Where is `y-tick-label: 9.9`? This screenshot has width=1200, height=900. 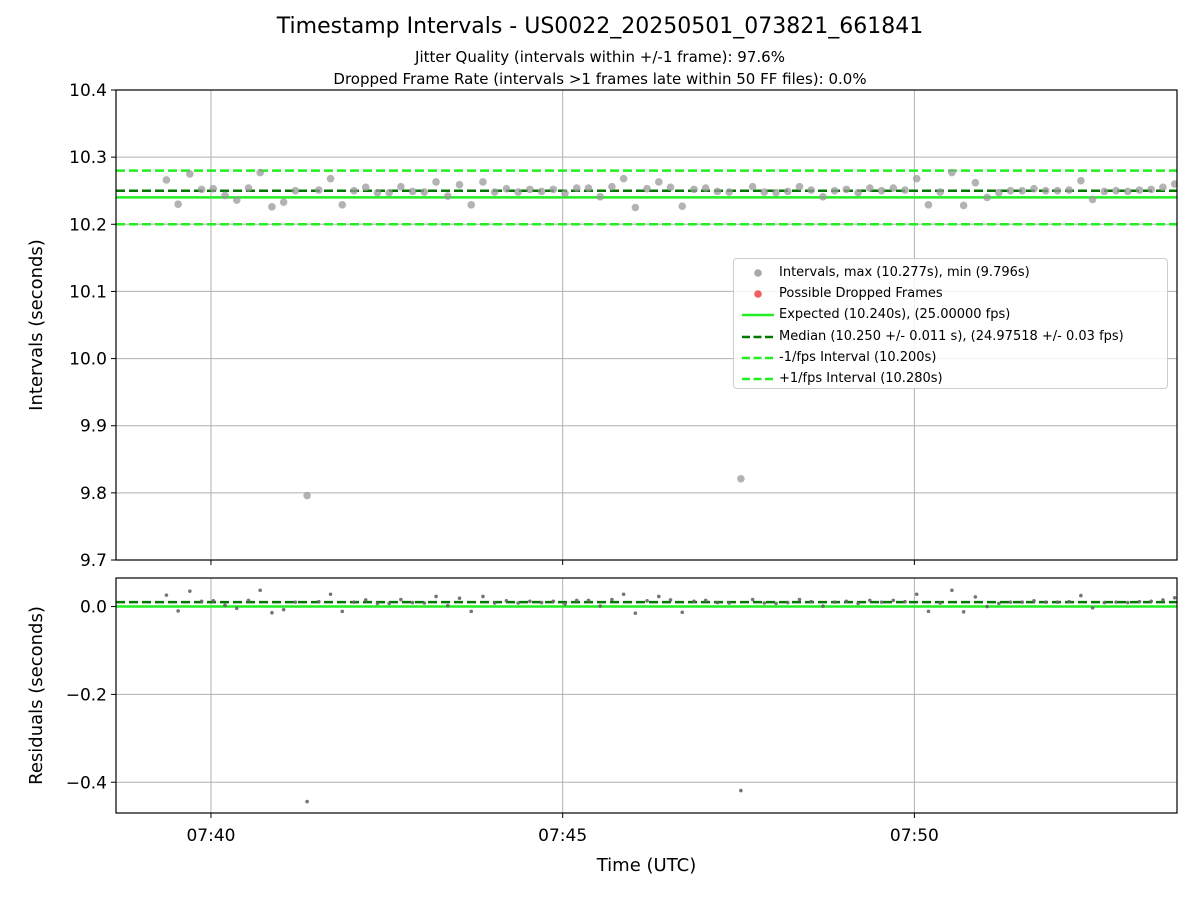 y-tick-label: 9.9 is located at coordinates (93, 427).